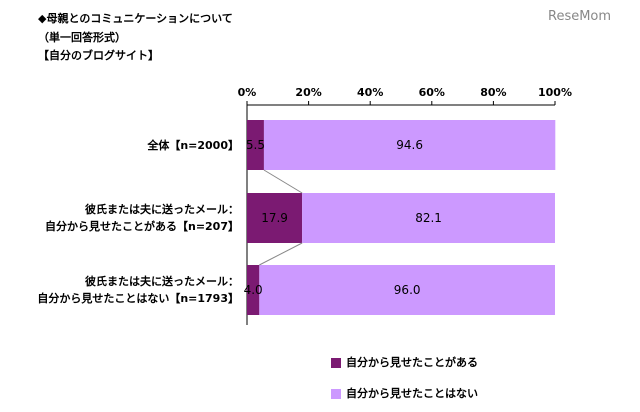 The height and width of the screenshot is (412, 640). Describe the element at coordinates (555, 92) in the screenshot. I see `x-tick-label: 100%` at that location.